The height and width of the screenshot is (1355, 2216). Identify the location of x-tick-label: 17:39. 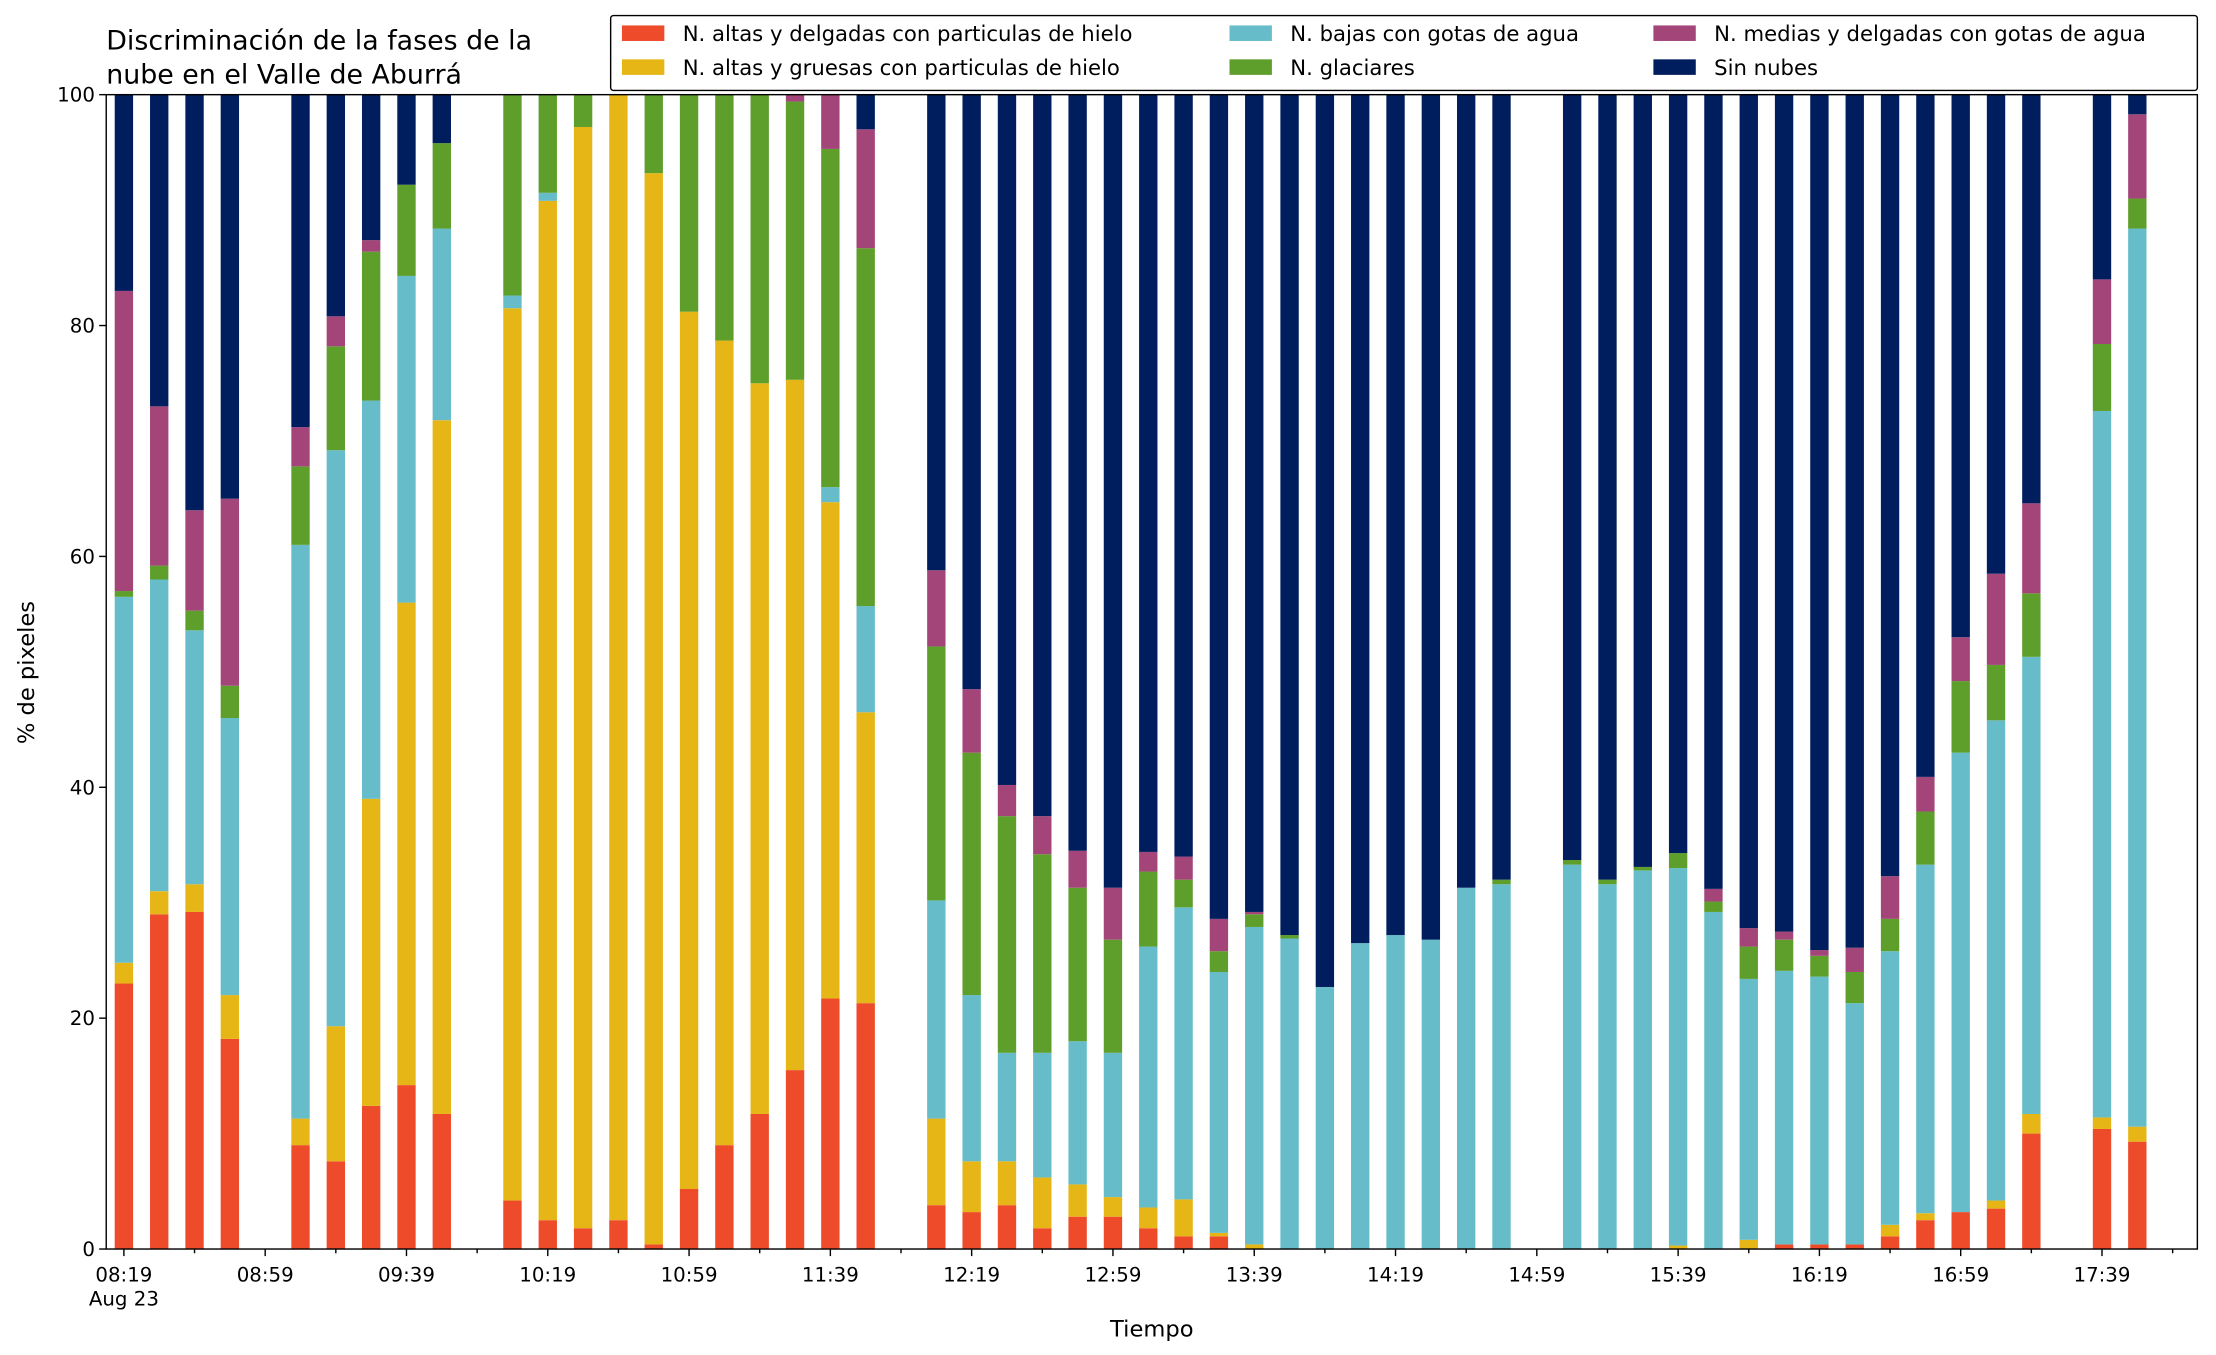
(2102, 1275).